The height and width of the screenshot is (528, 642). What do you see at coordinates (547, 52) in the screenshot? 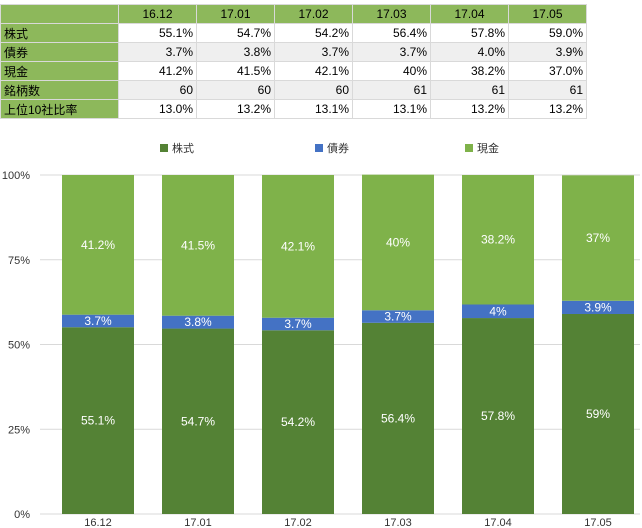
I see `table-cell: 3.9%` at bounding box center [547, 52].